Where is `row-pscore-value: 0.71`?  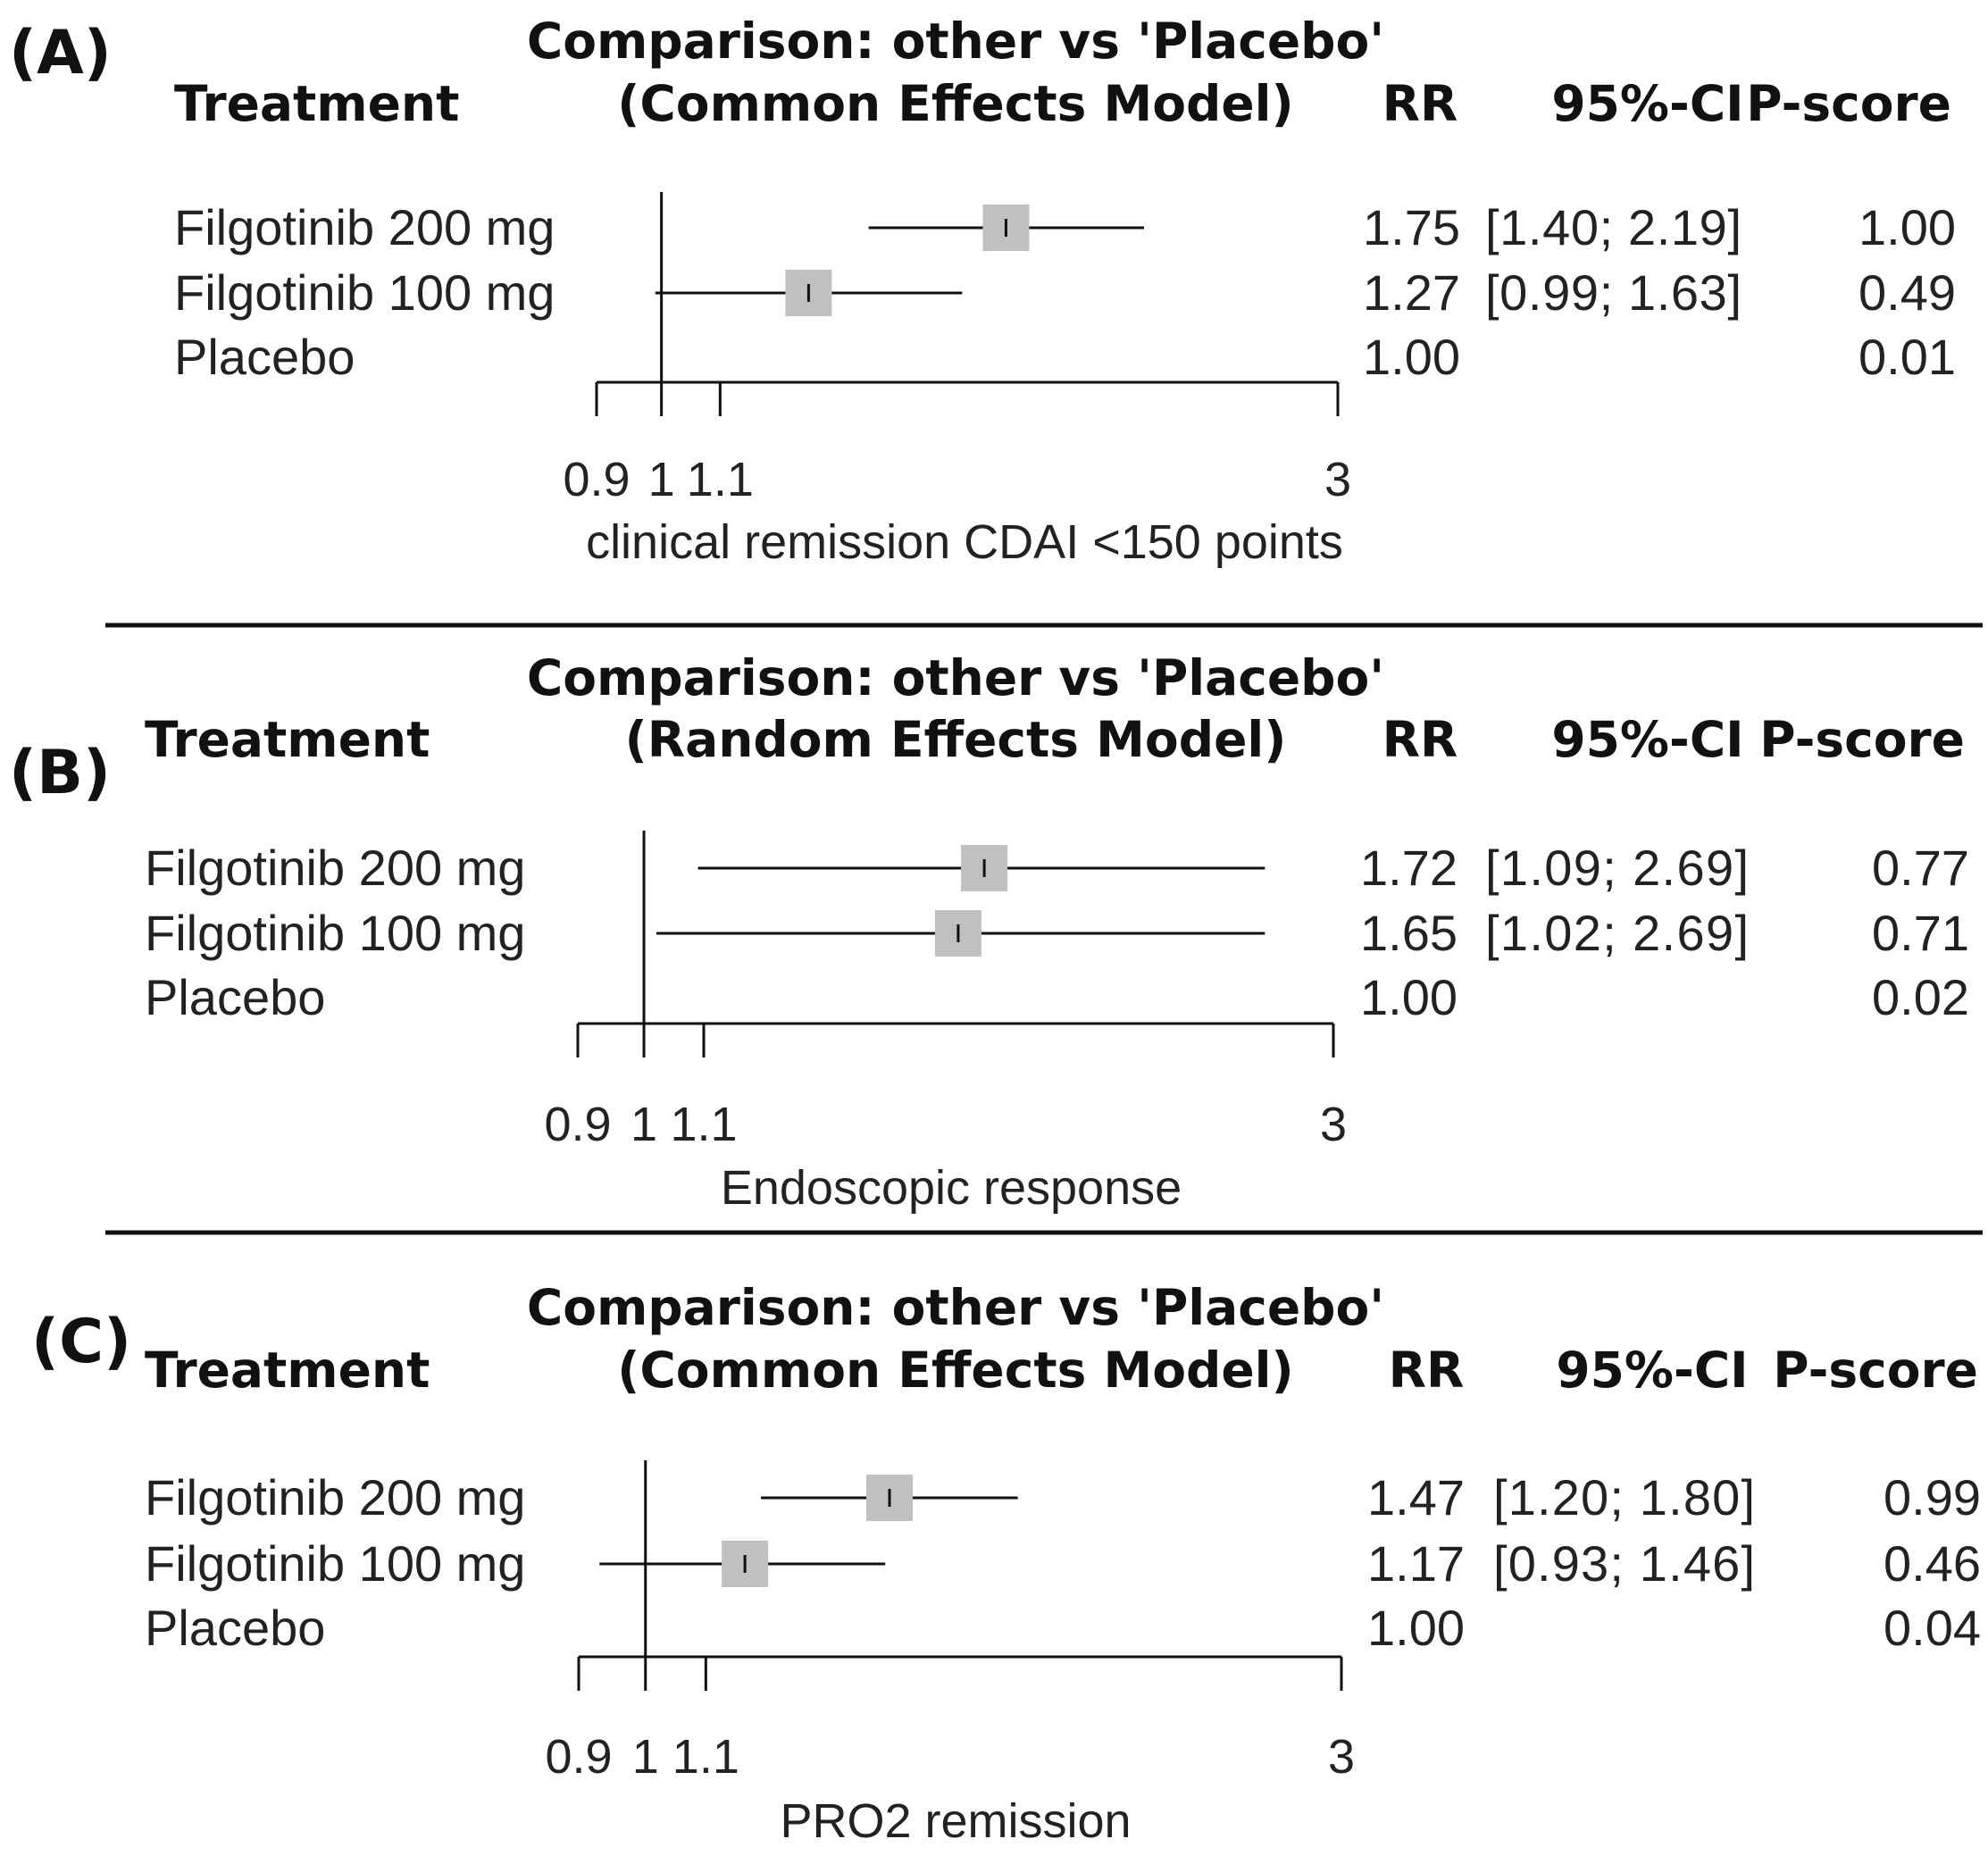 row-pscore-value: 0.71 is located at coordinates (1921, 933).